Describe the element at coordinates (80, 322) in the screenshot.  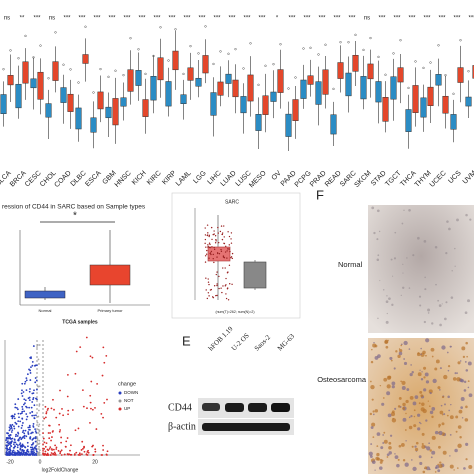
I see `x-label: TCGA samples` at that location.